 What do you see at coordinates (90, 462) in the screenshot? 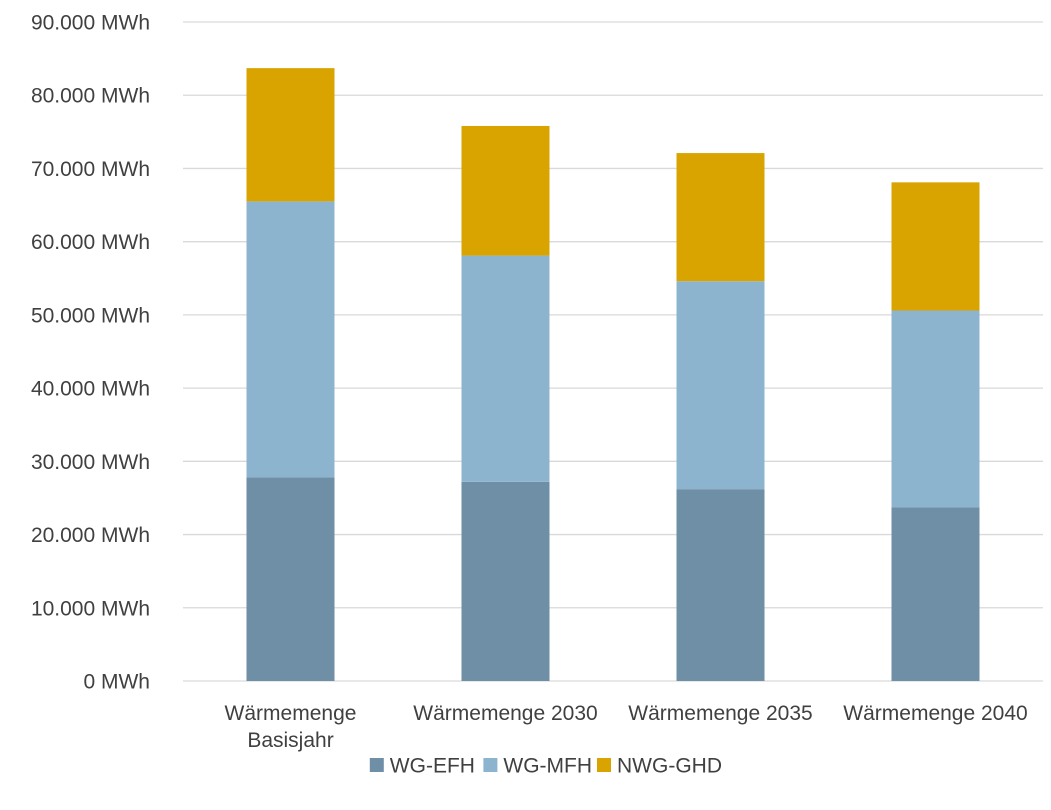
I see `y-tick-label: 30.000 MWh` at bounding box center [90, 462].